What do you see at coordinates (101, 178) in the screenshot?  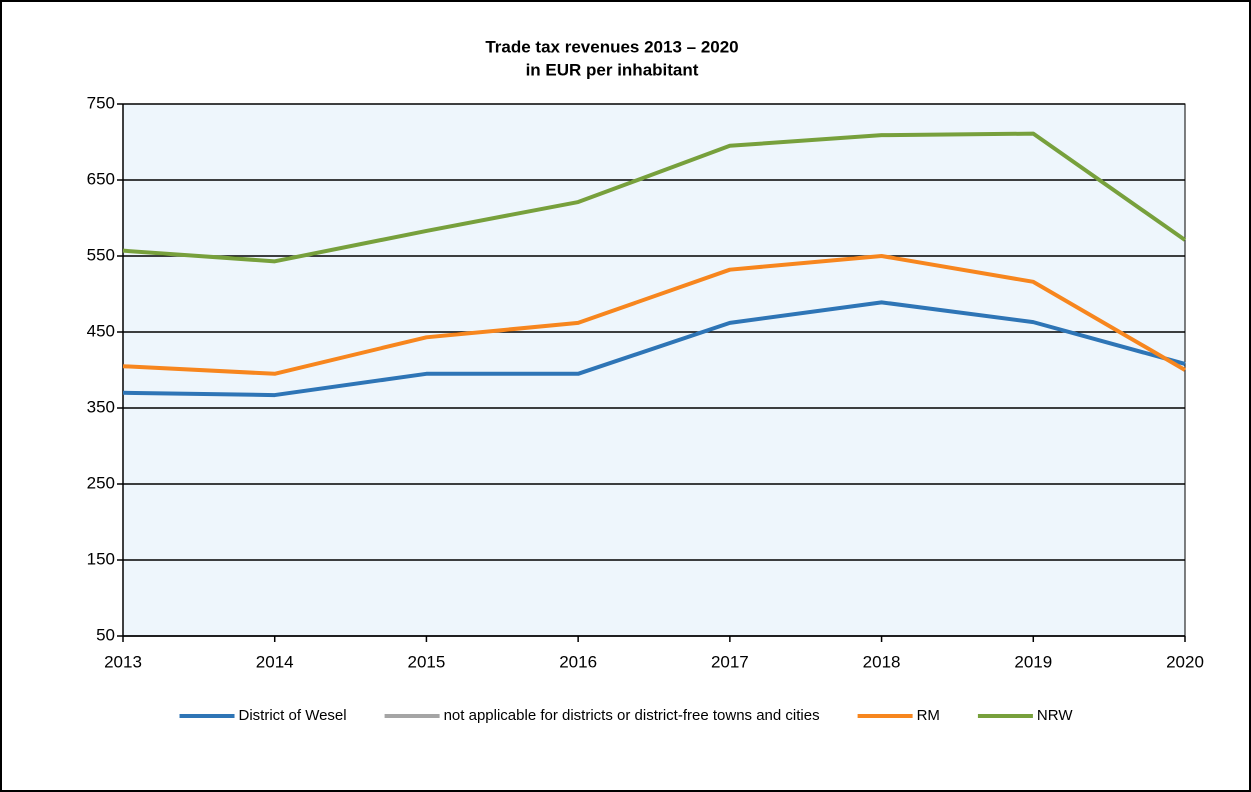 I see `y-tick-label: 650` at bounding box center [101, 178].